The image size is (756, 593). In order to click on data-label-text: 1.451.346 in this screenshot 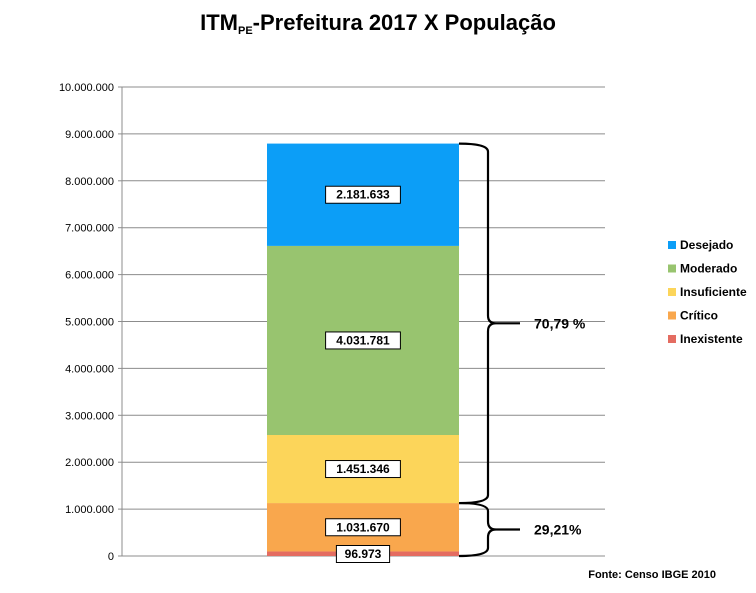, I will do `click(363, 469)`.